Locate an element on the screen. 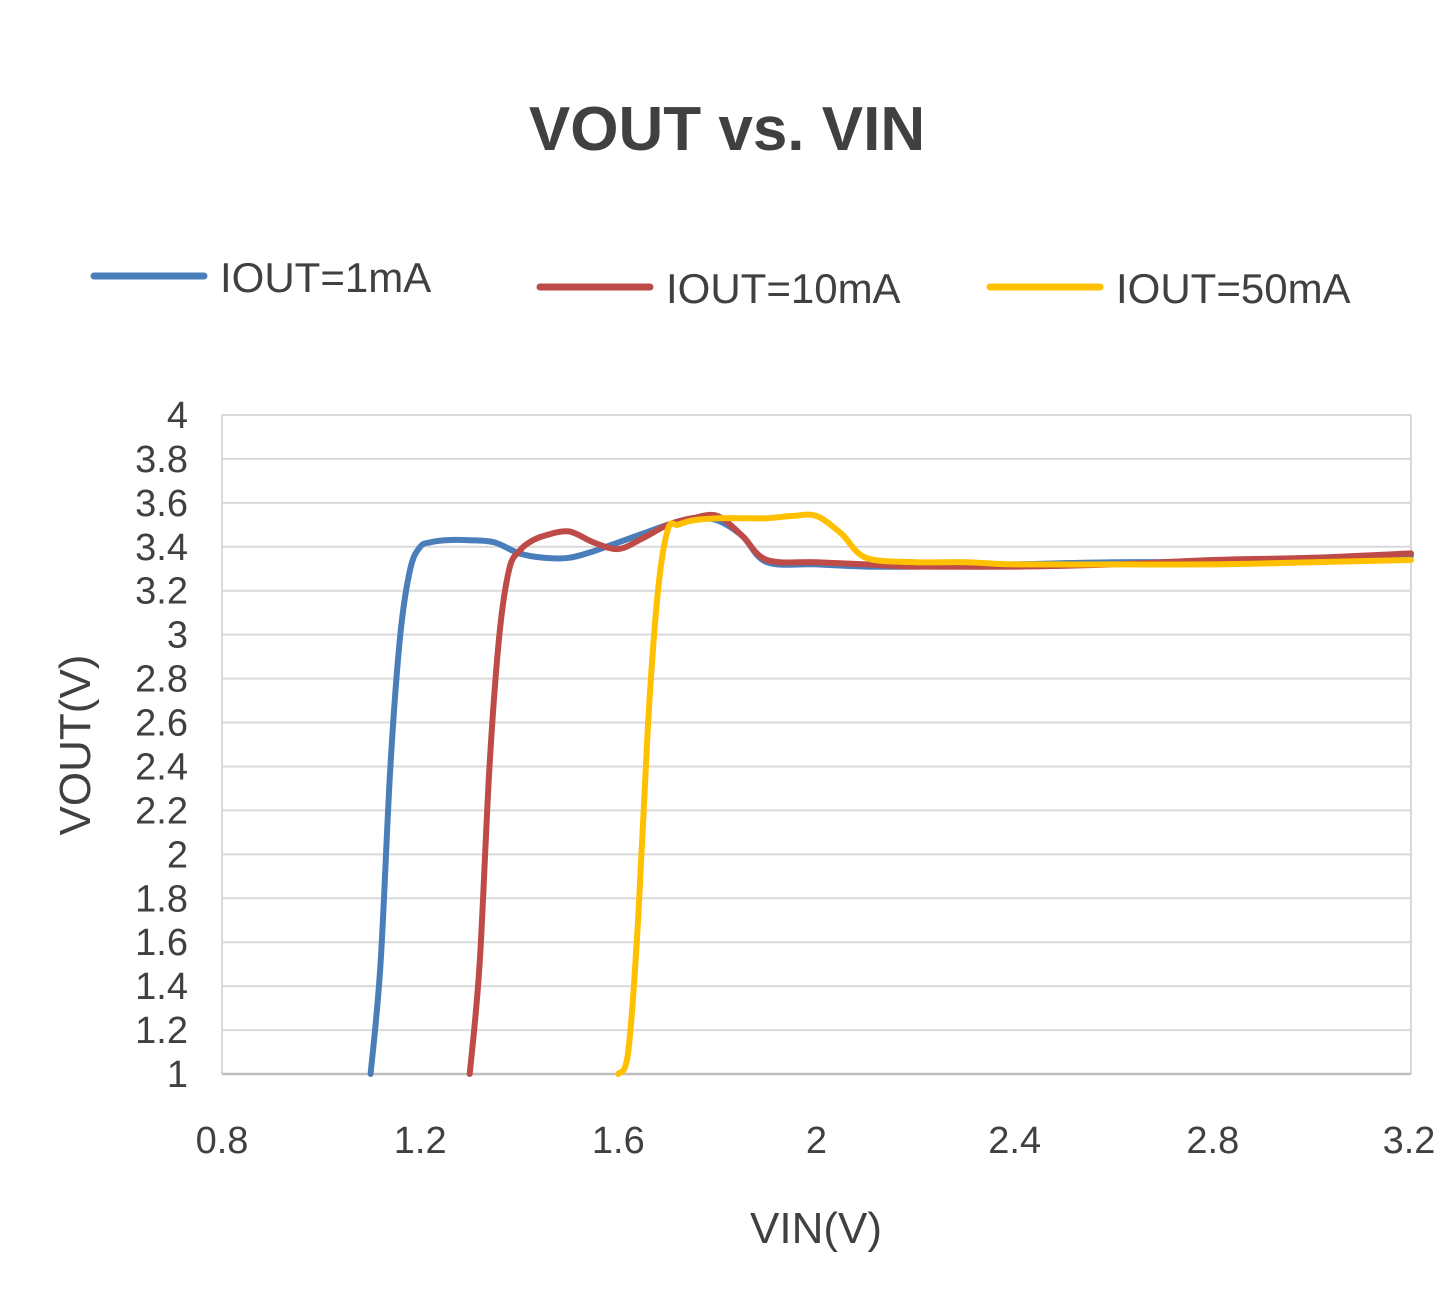 The width and height of the screenshot is (1455, 1295). legend-label-2: IOUT=10mA is located at coordinates (783, 288).